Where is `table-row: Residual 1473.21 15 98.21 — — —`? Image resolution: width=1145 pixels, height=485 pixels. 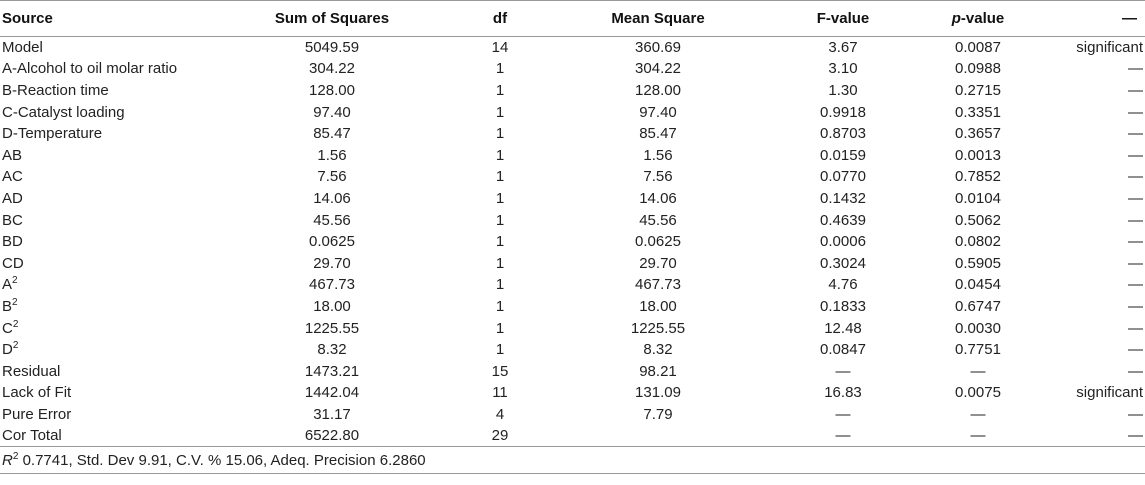 table-row: Residual 1473.21 15 98.21 — — — is located at coordinates (572, 371).